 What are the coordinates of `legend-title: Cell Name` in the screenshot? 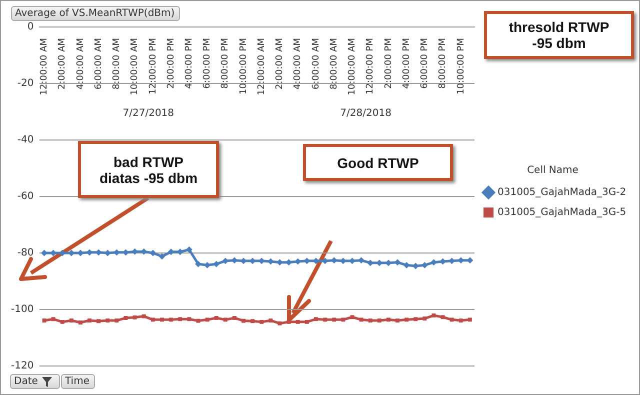 It's located at (552, 170).